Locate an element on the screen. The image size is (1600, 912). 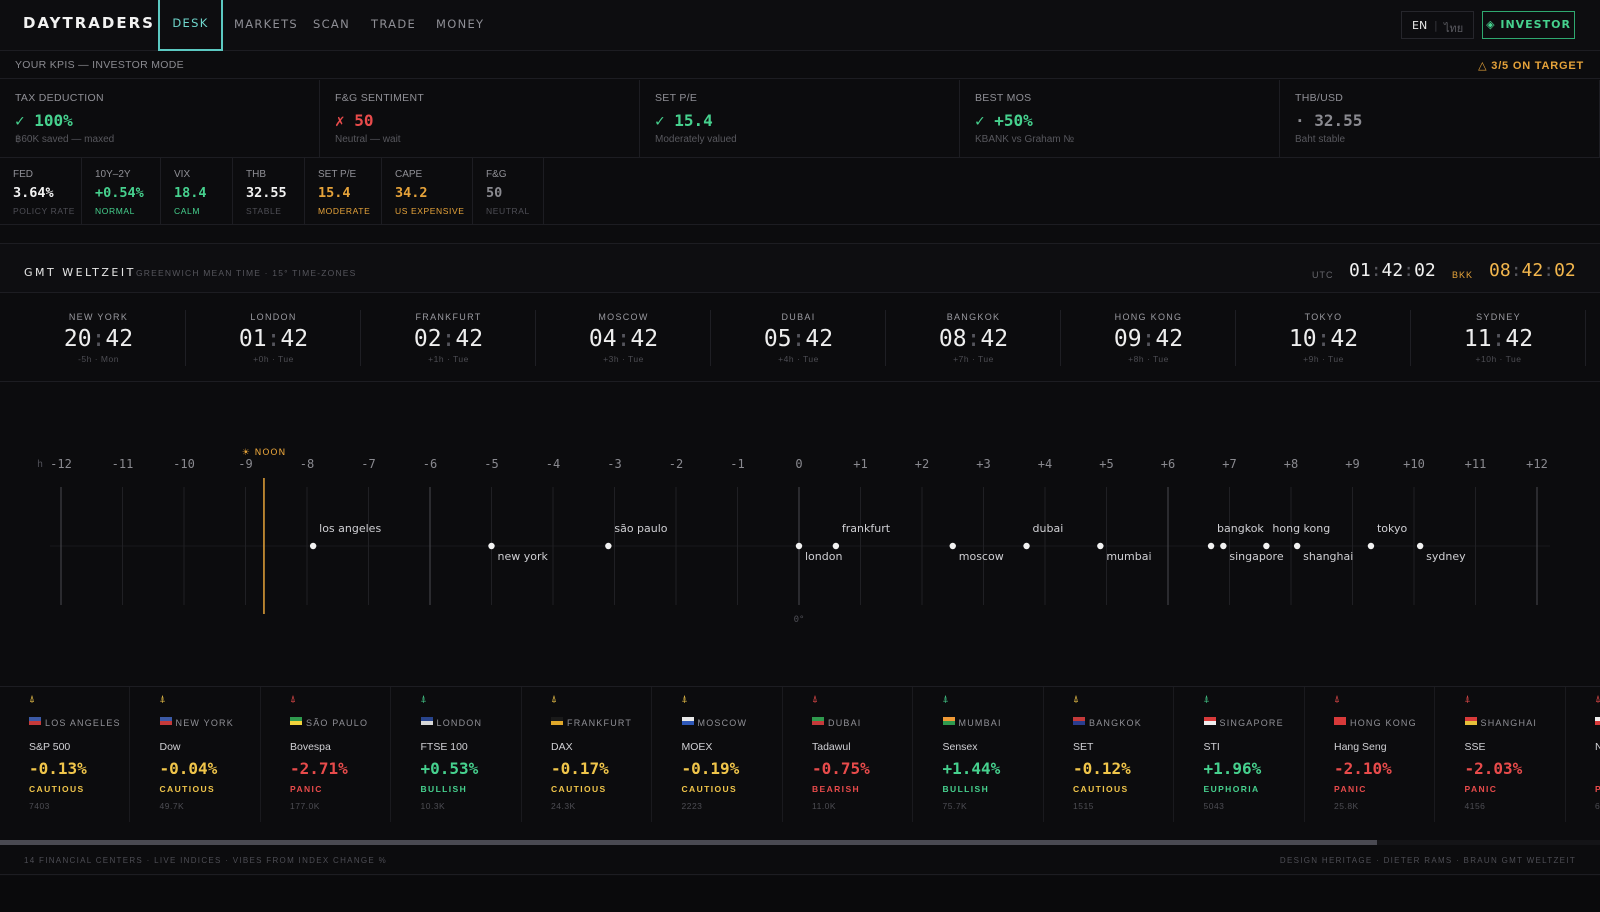
world-clock-title: GMT WELTZEIT is located at coordinates (80, 272).